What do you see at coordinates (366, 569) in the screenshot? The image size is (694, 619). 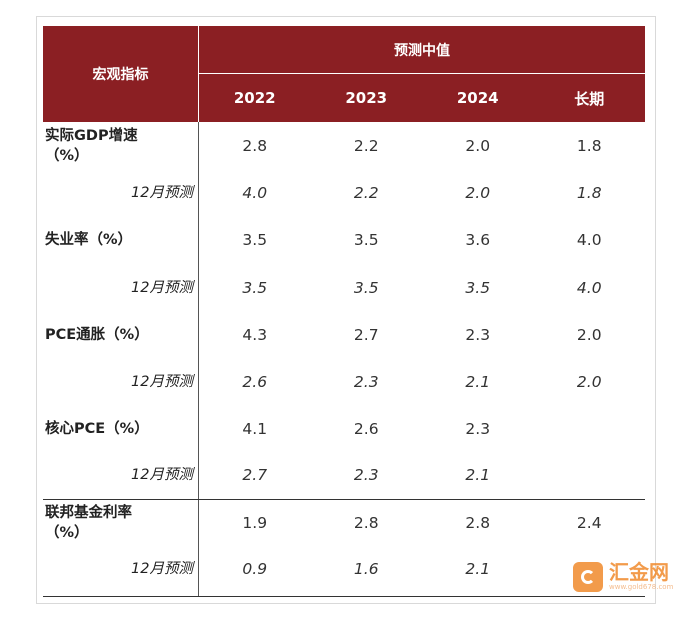 I see `table-cell: 1.6` at bounding box center [366, 569].